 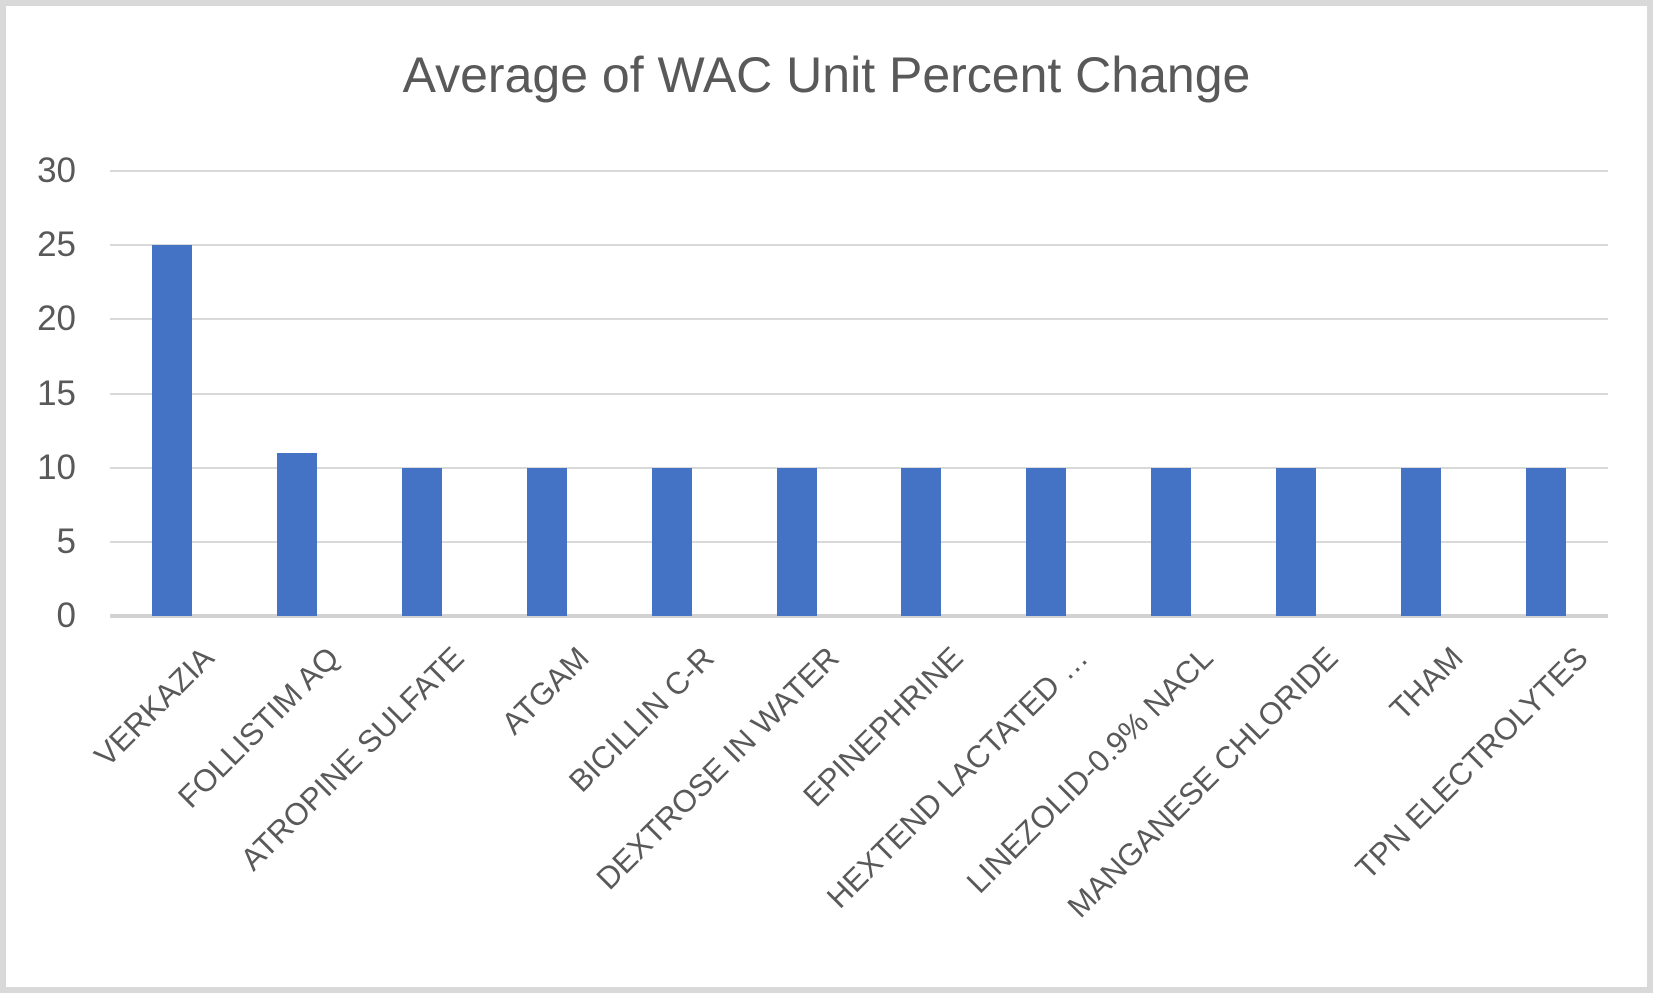 What do you see at coordinates (859, 616) in the screenshot?
I see `x-axis-line` at bounding box center [859, 616].